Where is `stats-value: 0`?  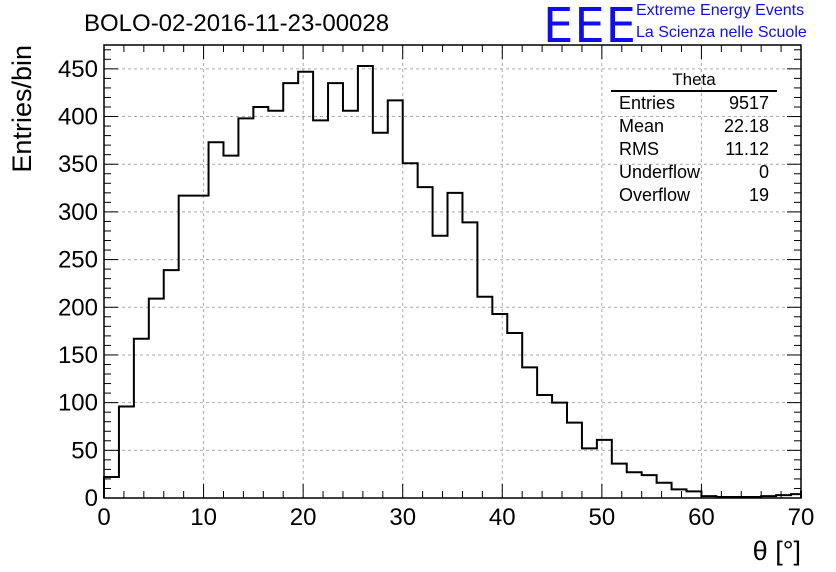 stats-value: 0 is located at coordinates (763, 172).